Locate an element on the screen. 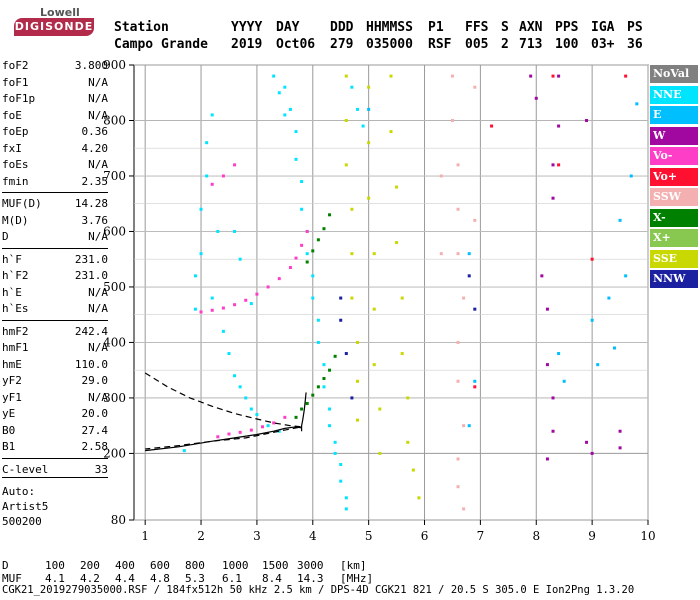 The height and width of the screenshot is (600, 700). parameter-name: hmE is located at coordinates (12, 364).